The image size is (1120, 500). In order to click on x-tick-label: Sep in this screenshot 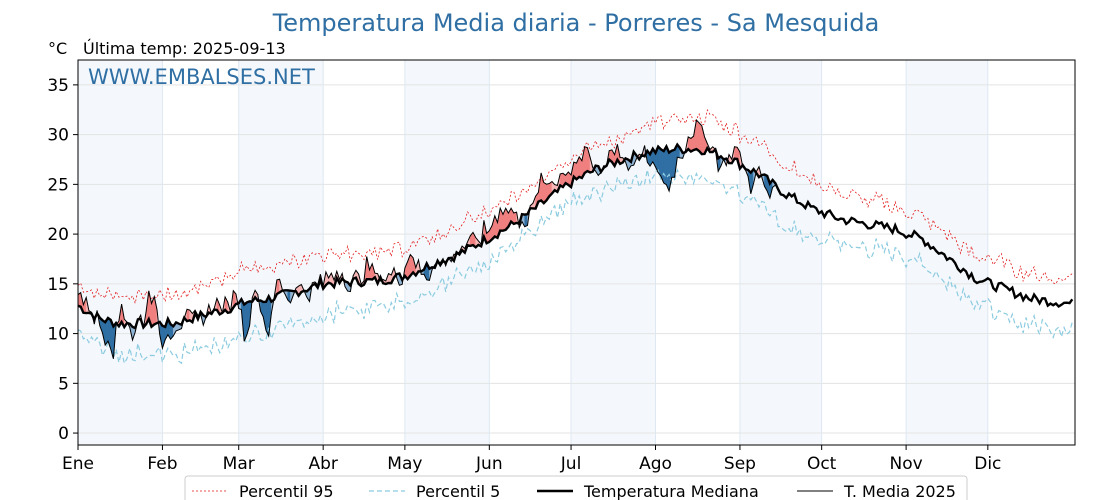, I will do `click(740, 464)`.